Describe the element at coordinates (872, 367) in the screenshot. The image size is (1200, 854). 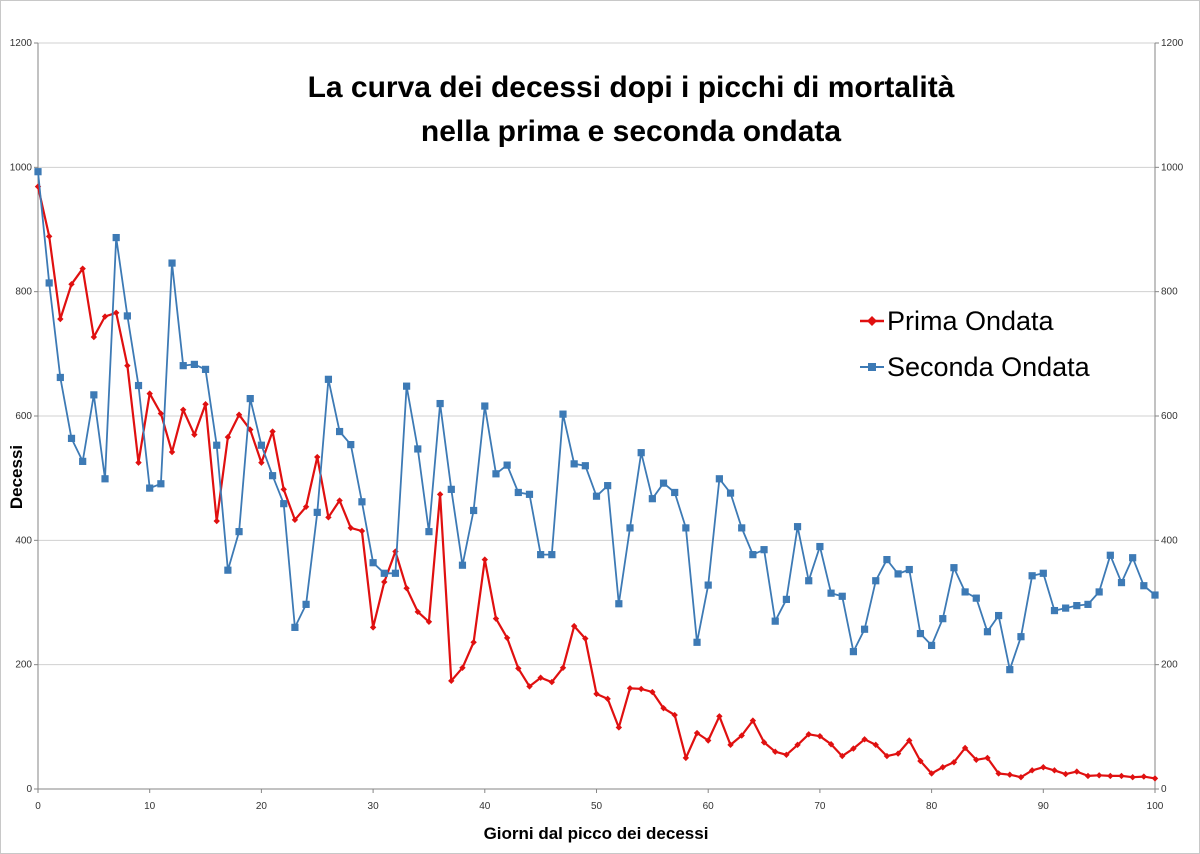
I see `legend-marker-seconda-ondata` at that location.